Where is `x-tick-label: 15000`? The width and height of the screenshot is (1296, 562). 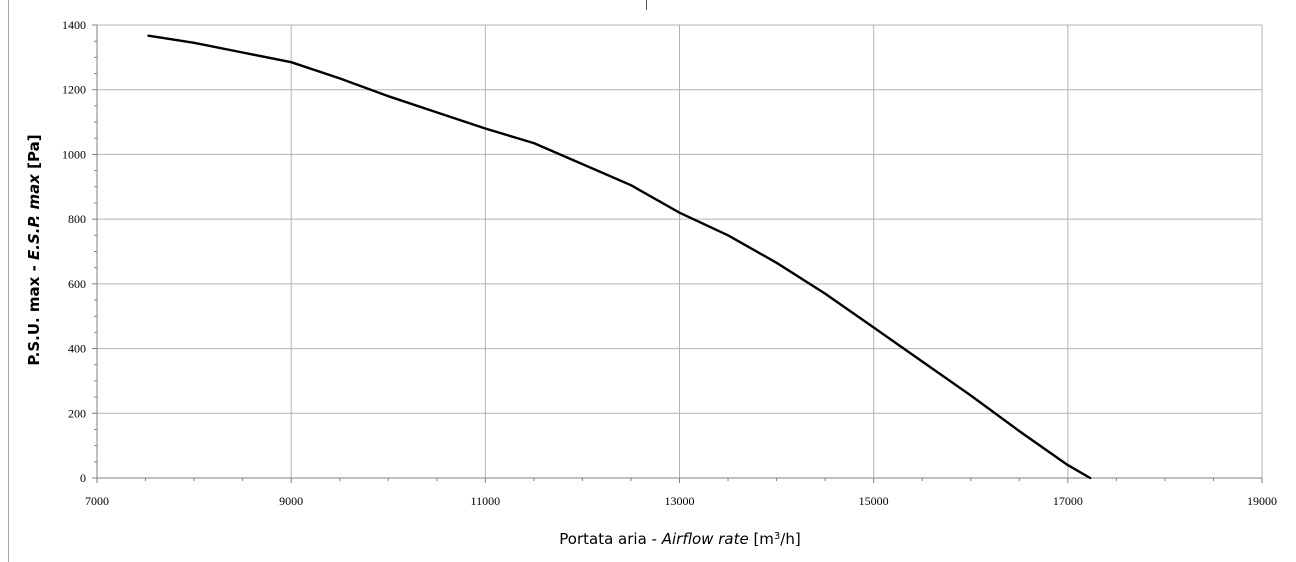
x-tick-label: 15000 is located at coordinates (874, 501).